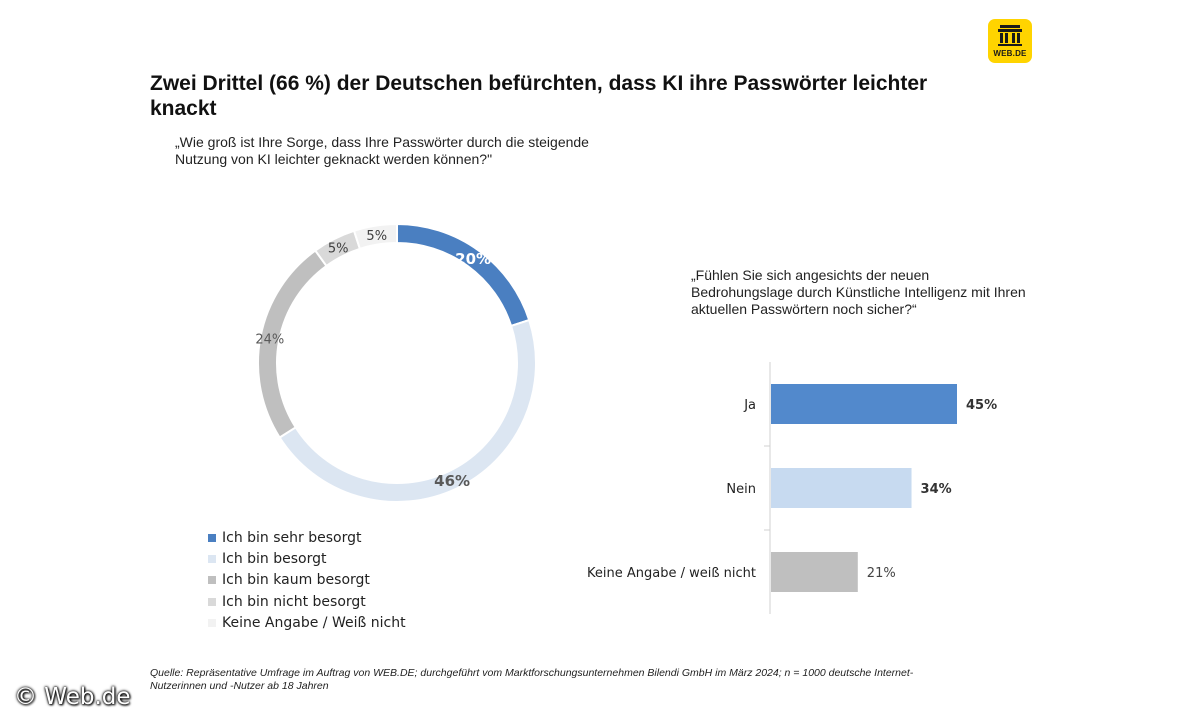  I want to click on legend-label: Keine Angabe / Weiß nicht, so click(314, 622).